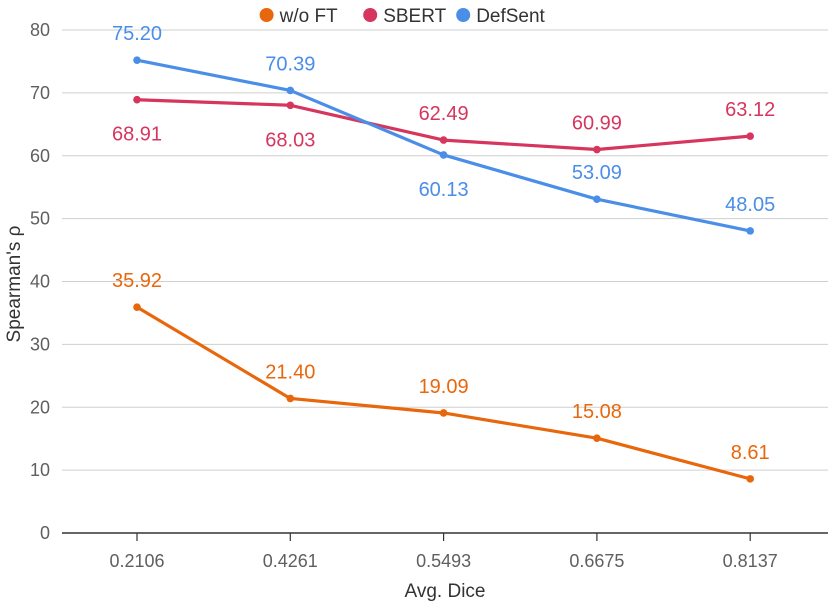 This screenshot has width=831, height=607. Describe the element at coordinates (290, 64) in the screenshot. I see `data-label-defsent: 70.39` at that location.